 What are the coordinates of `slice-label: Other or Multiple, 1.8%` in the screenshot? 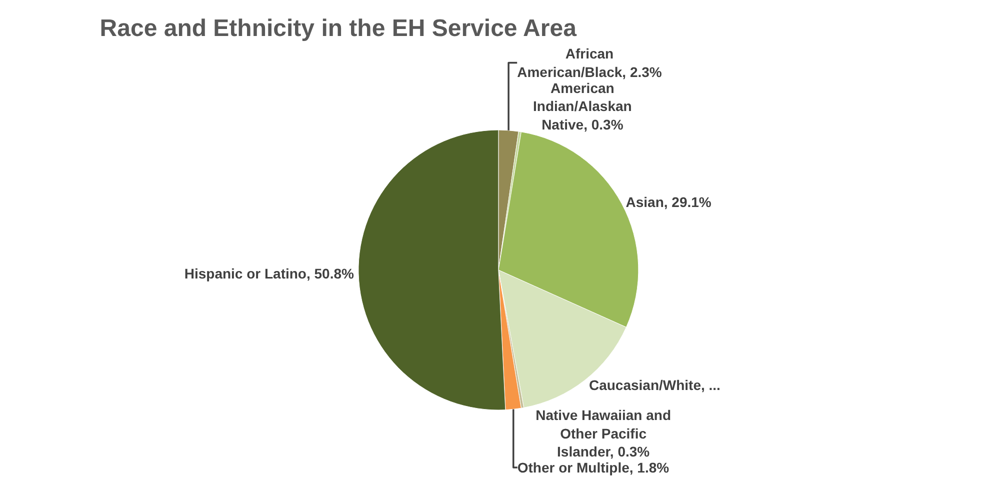 It's located at (593, 468).